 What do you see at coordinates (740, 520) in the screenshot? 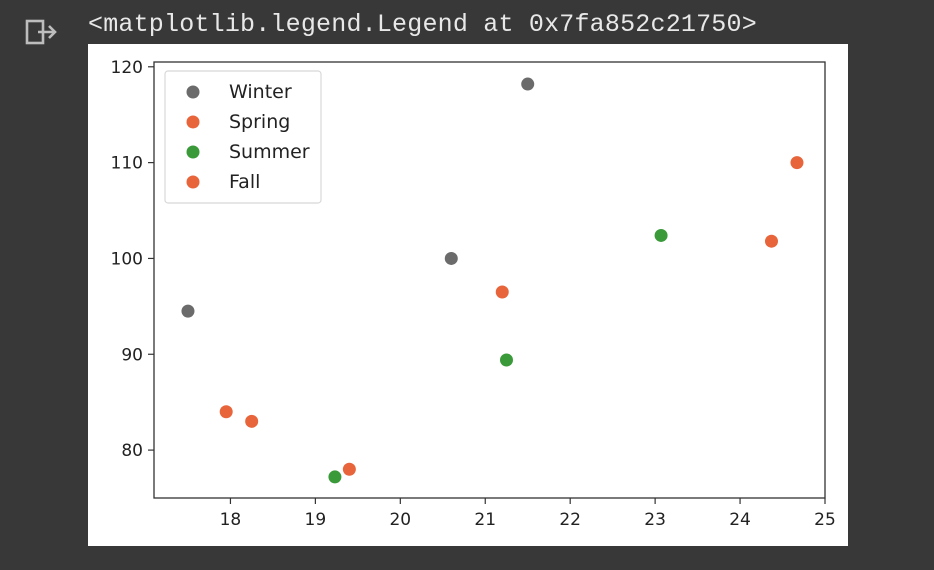
I see `x-tick-label: 24` at bounding box center [740, 520].